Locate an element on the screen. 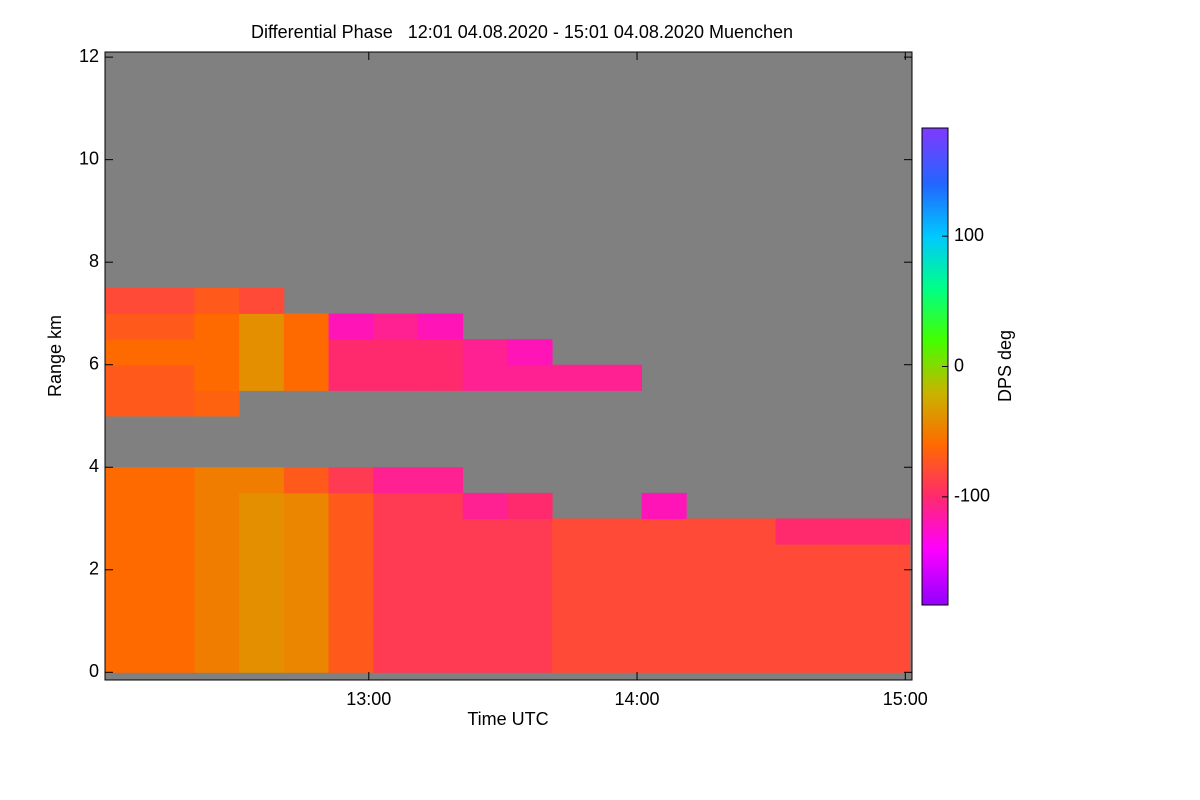 The image size is (1200, 800). y-tick-label: 10 is located at coordinates (89, 158).